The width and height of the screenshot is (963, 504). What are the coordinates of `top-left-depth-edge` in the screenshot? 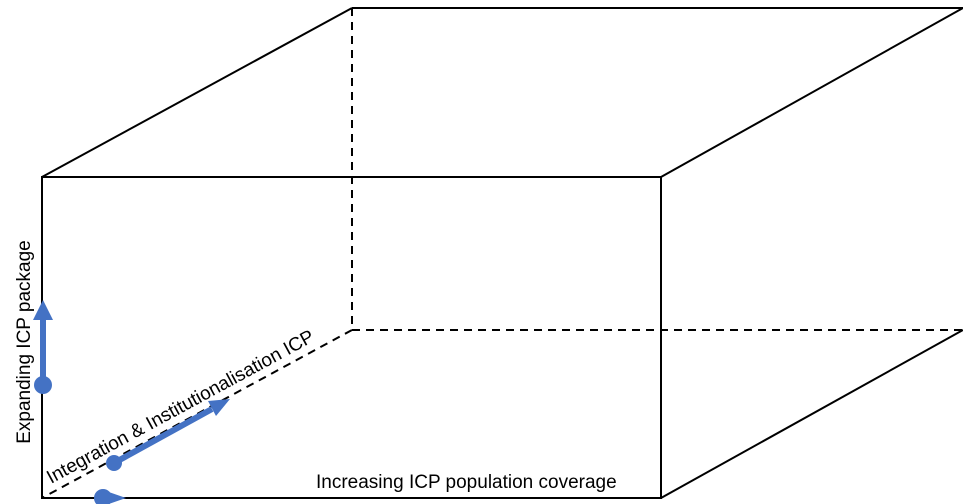 It's located at (197, 92).